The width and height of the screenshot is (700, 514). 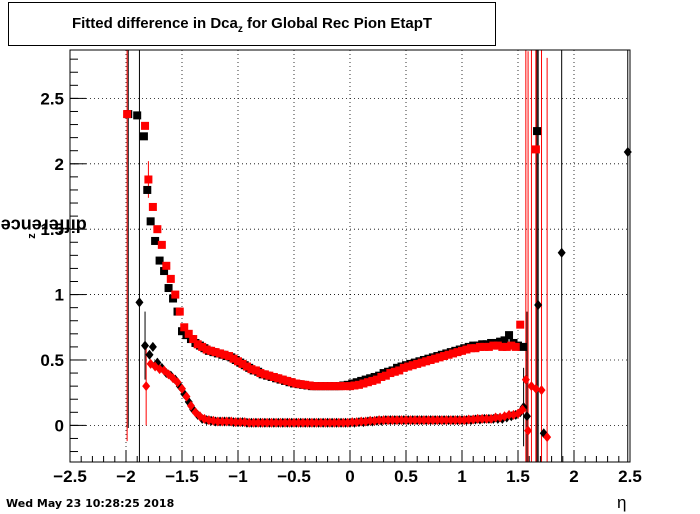 What do you see at coordinates (182, 476) in the screenshot?
I see `x-tick-label: −1.5` at bounding box center [182, 476].